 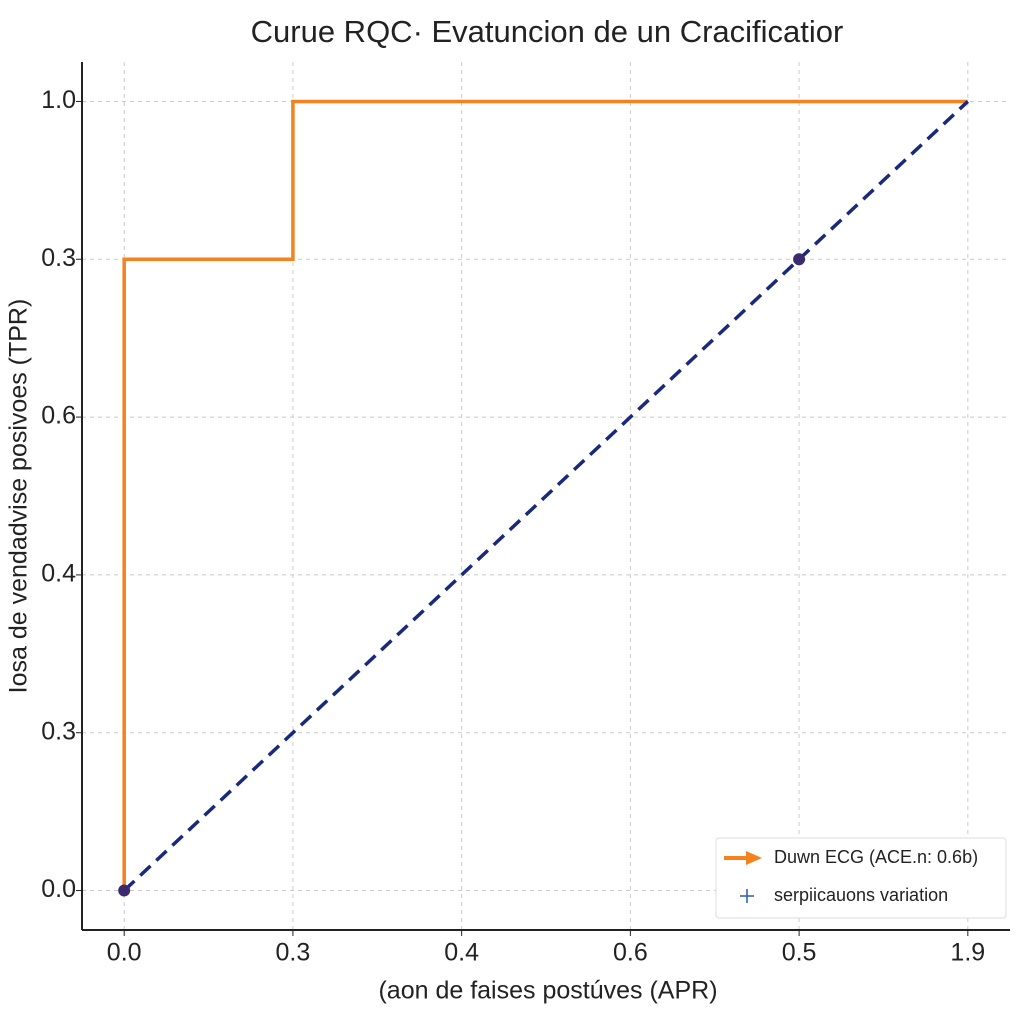 I want to click on legend-label: serpiicauons variation, so click(x=861, y=895).